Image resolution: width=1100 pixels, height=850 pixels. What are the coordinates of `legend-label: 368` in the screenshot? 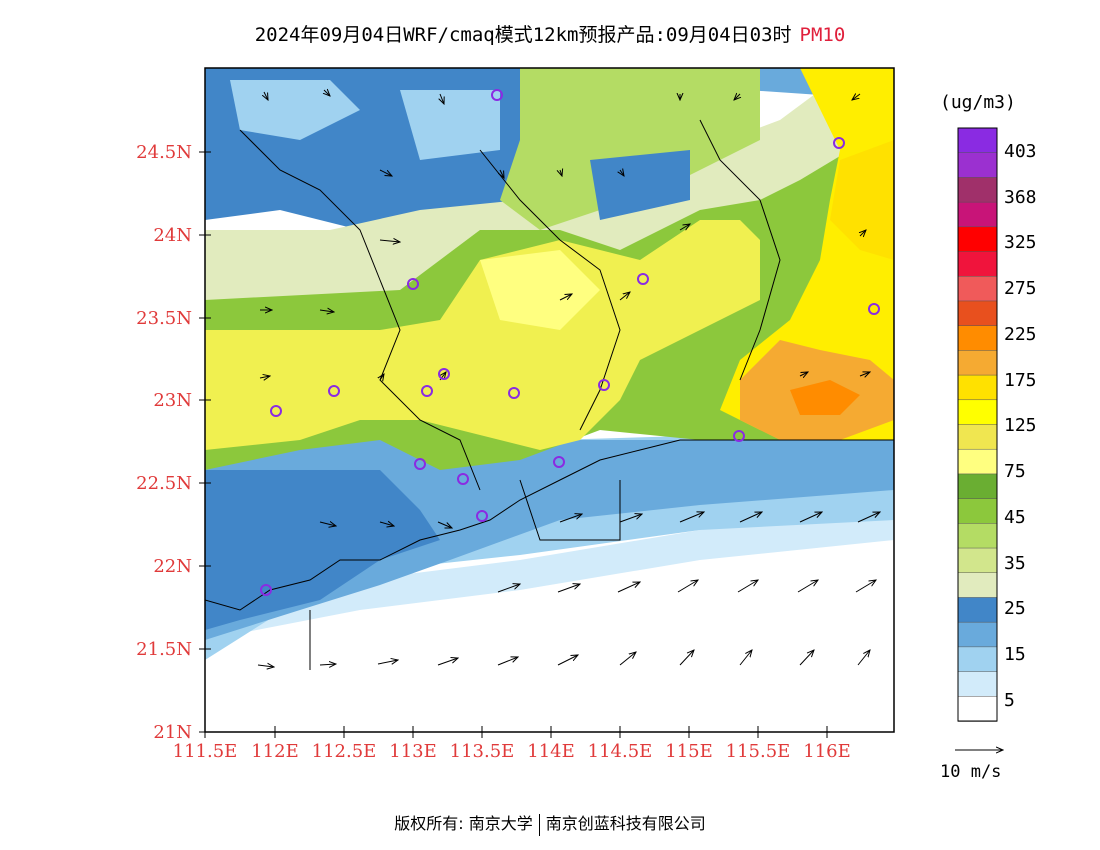 It's located at (1020, 197).